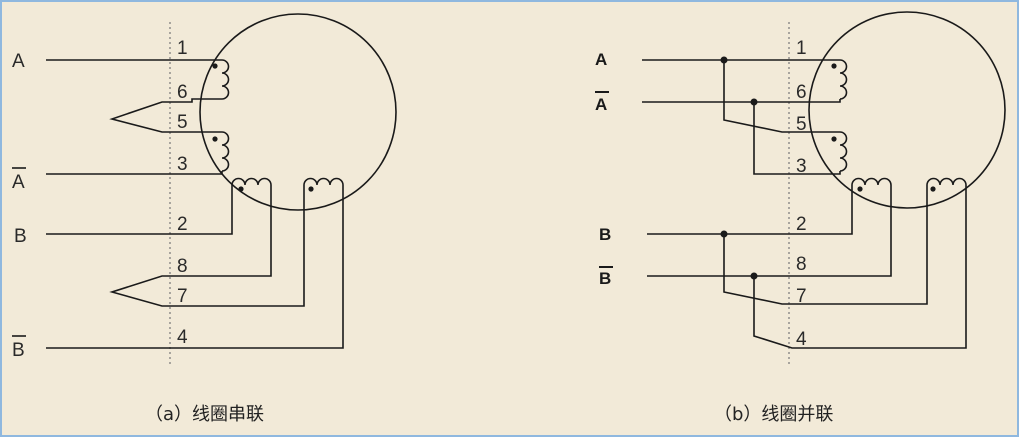 The image size is (1019, 437). What do you see at coordinates (774, 414) in the screenshot?
I see `caption-parallel-connection: （b）线圈并联` at bounding box center [774, 414].